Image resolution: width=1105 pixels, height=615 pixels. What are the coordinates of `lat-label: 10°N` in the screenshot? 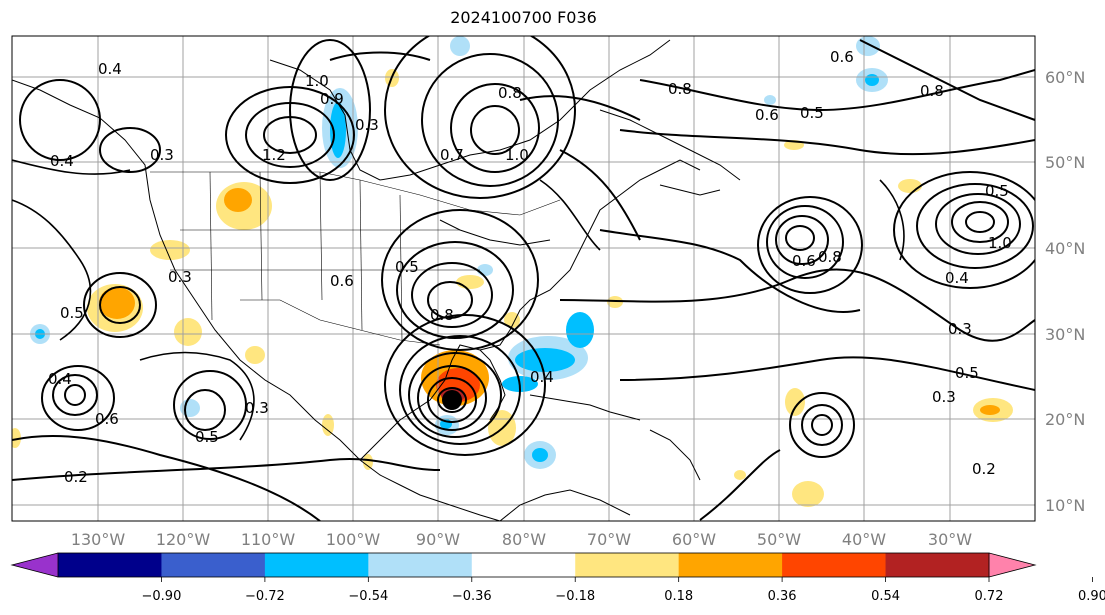 It's located at (1065, 505).